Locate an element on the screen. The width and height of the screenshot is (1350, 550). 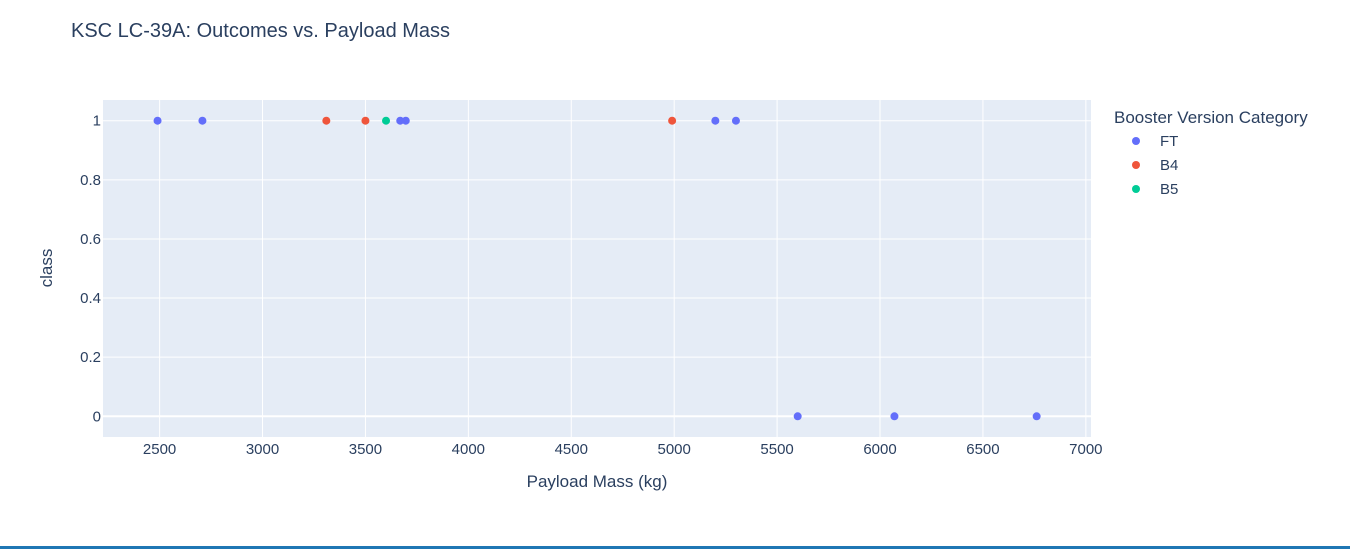
y-tick-label: 0.2 is located at coordinates (90, 357).